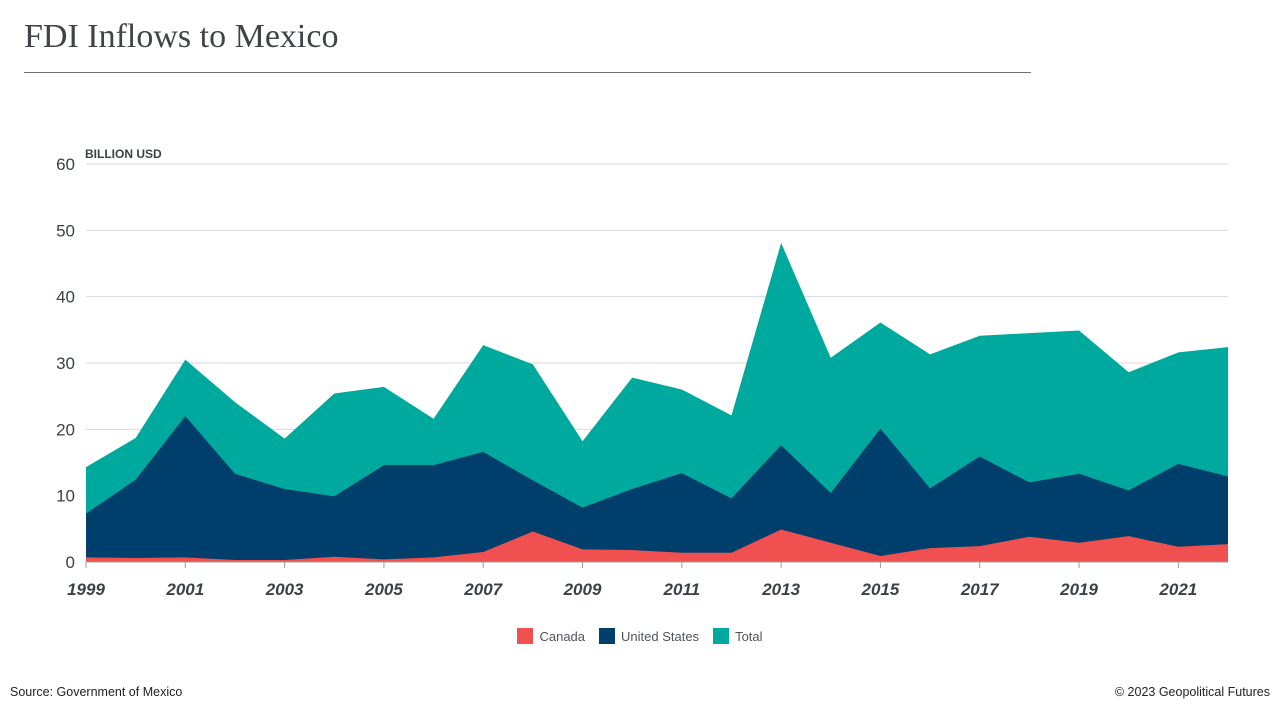  I want to click on x-tick-label: 2015, so click(880, 589).